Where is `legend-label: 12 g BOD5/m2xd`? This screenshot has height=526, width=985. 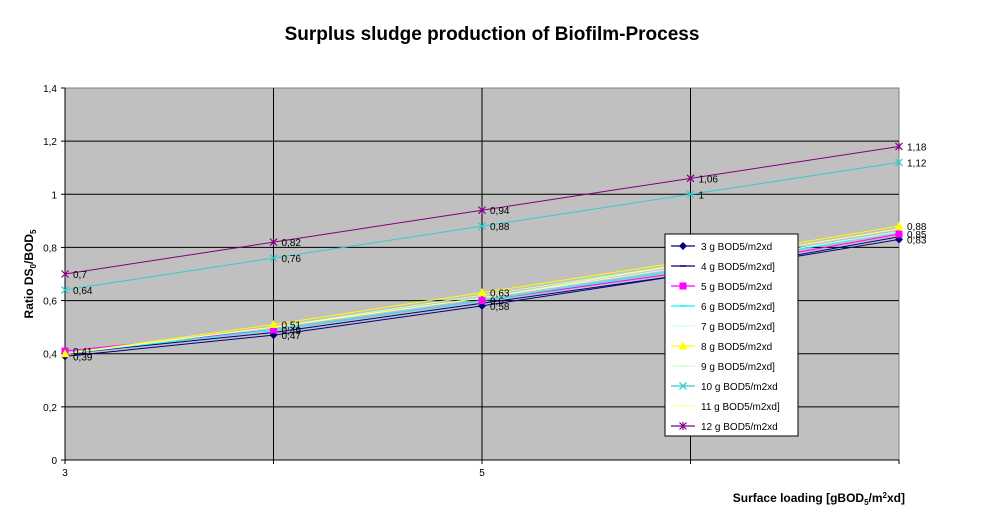 legend-label: 12 g BOD5/m2xd is located at coordinates (739, 427).